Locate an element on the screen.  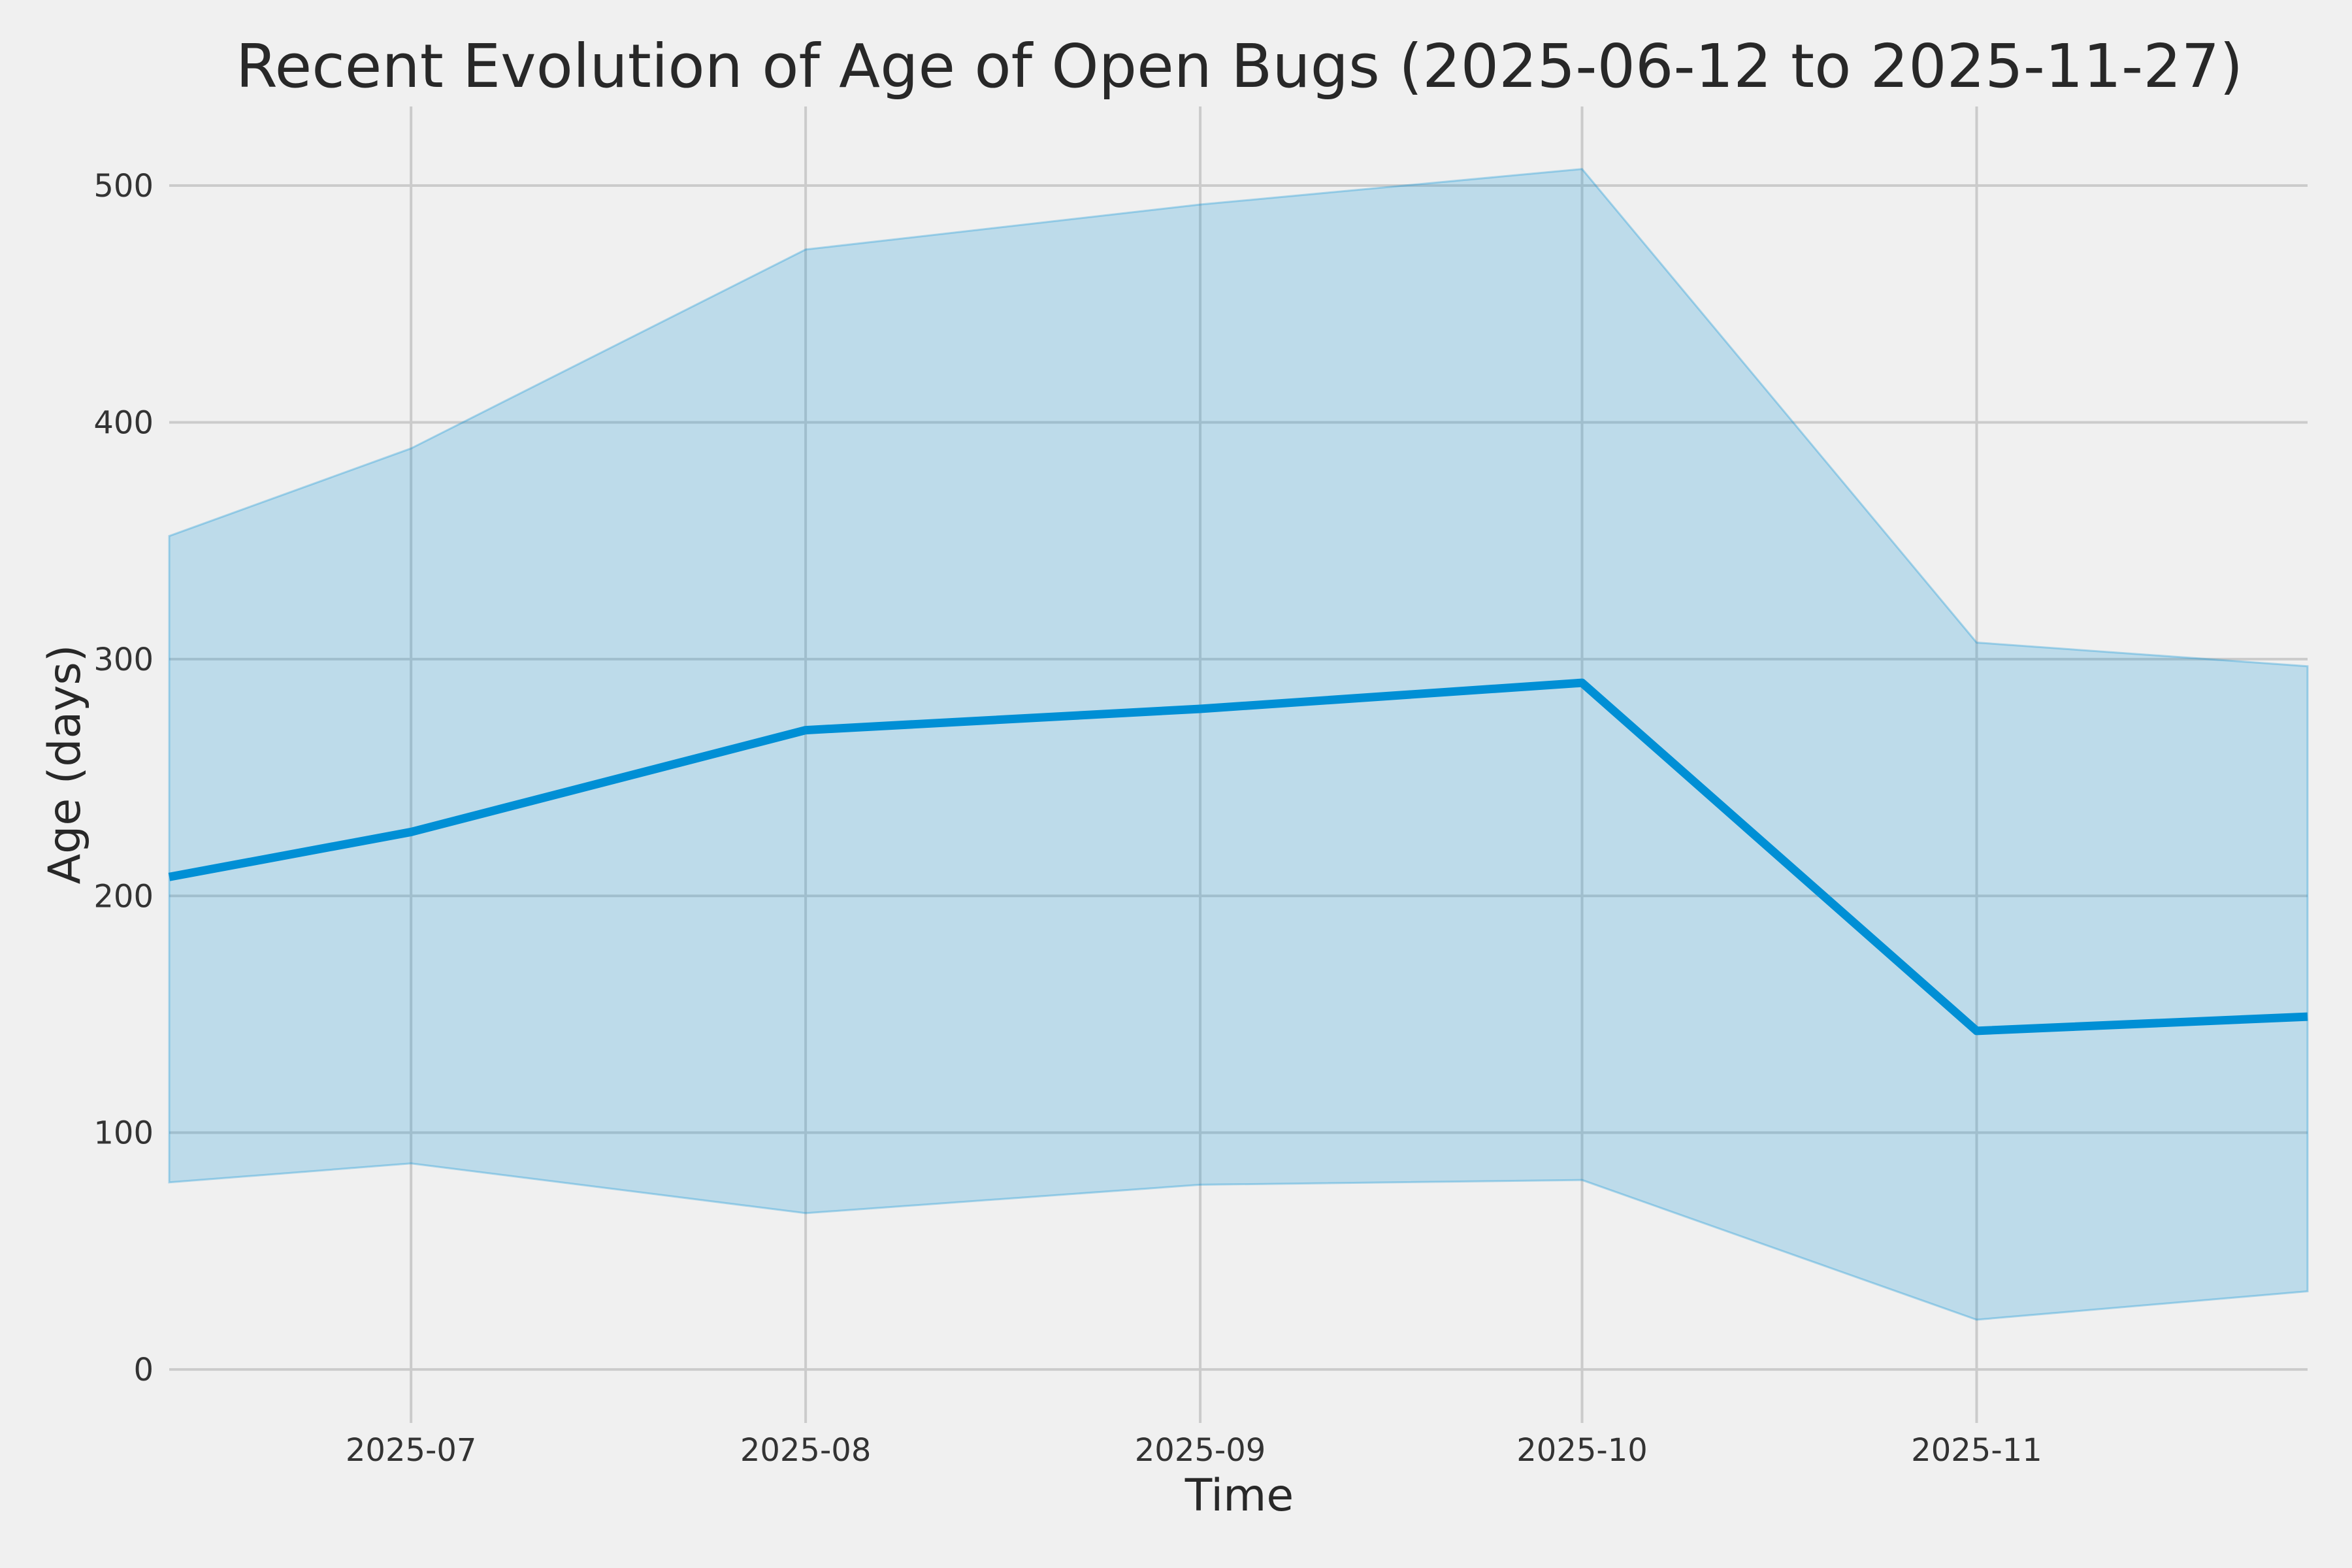
y-axis-label: Age (days) is located at coordinates (65, 765).